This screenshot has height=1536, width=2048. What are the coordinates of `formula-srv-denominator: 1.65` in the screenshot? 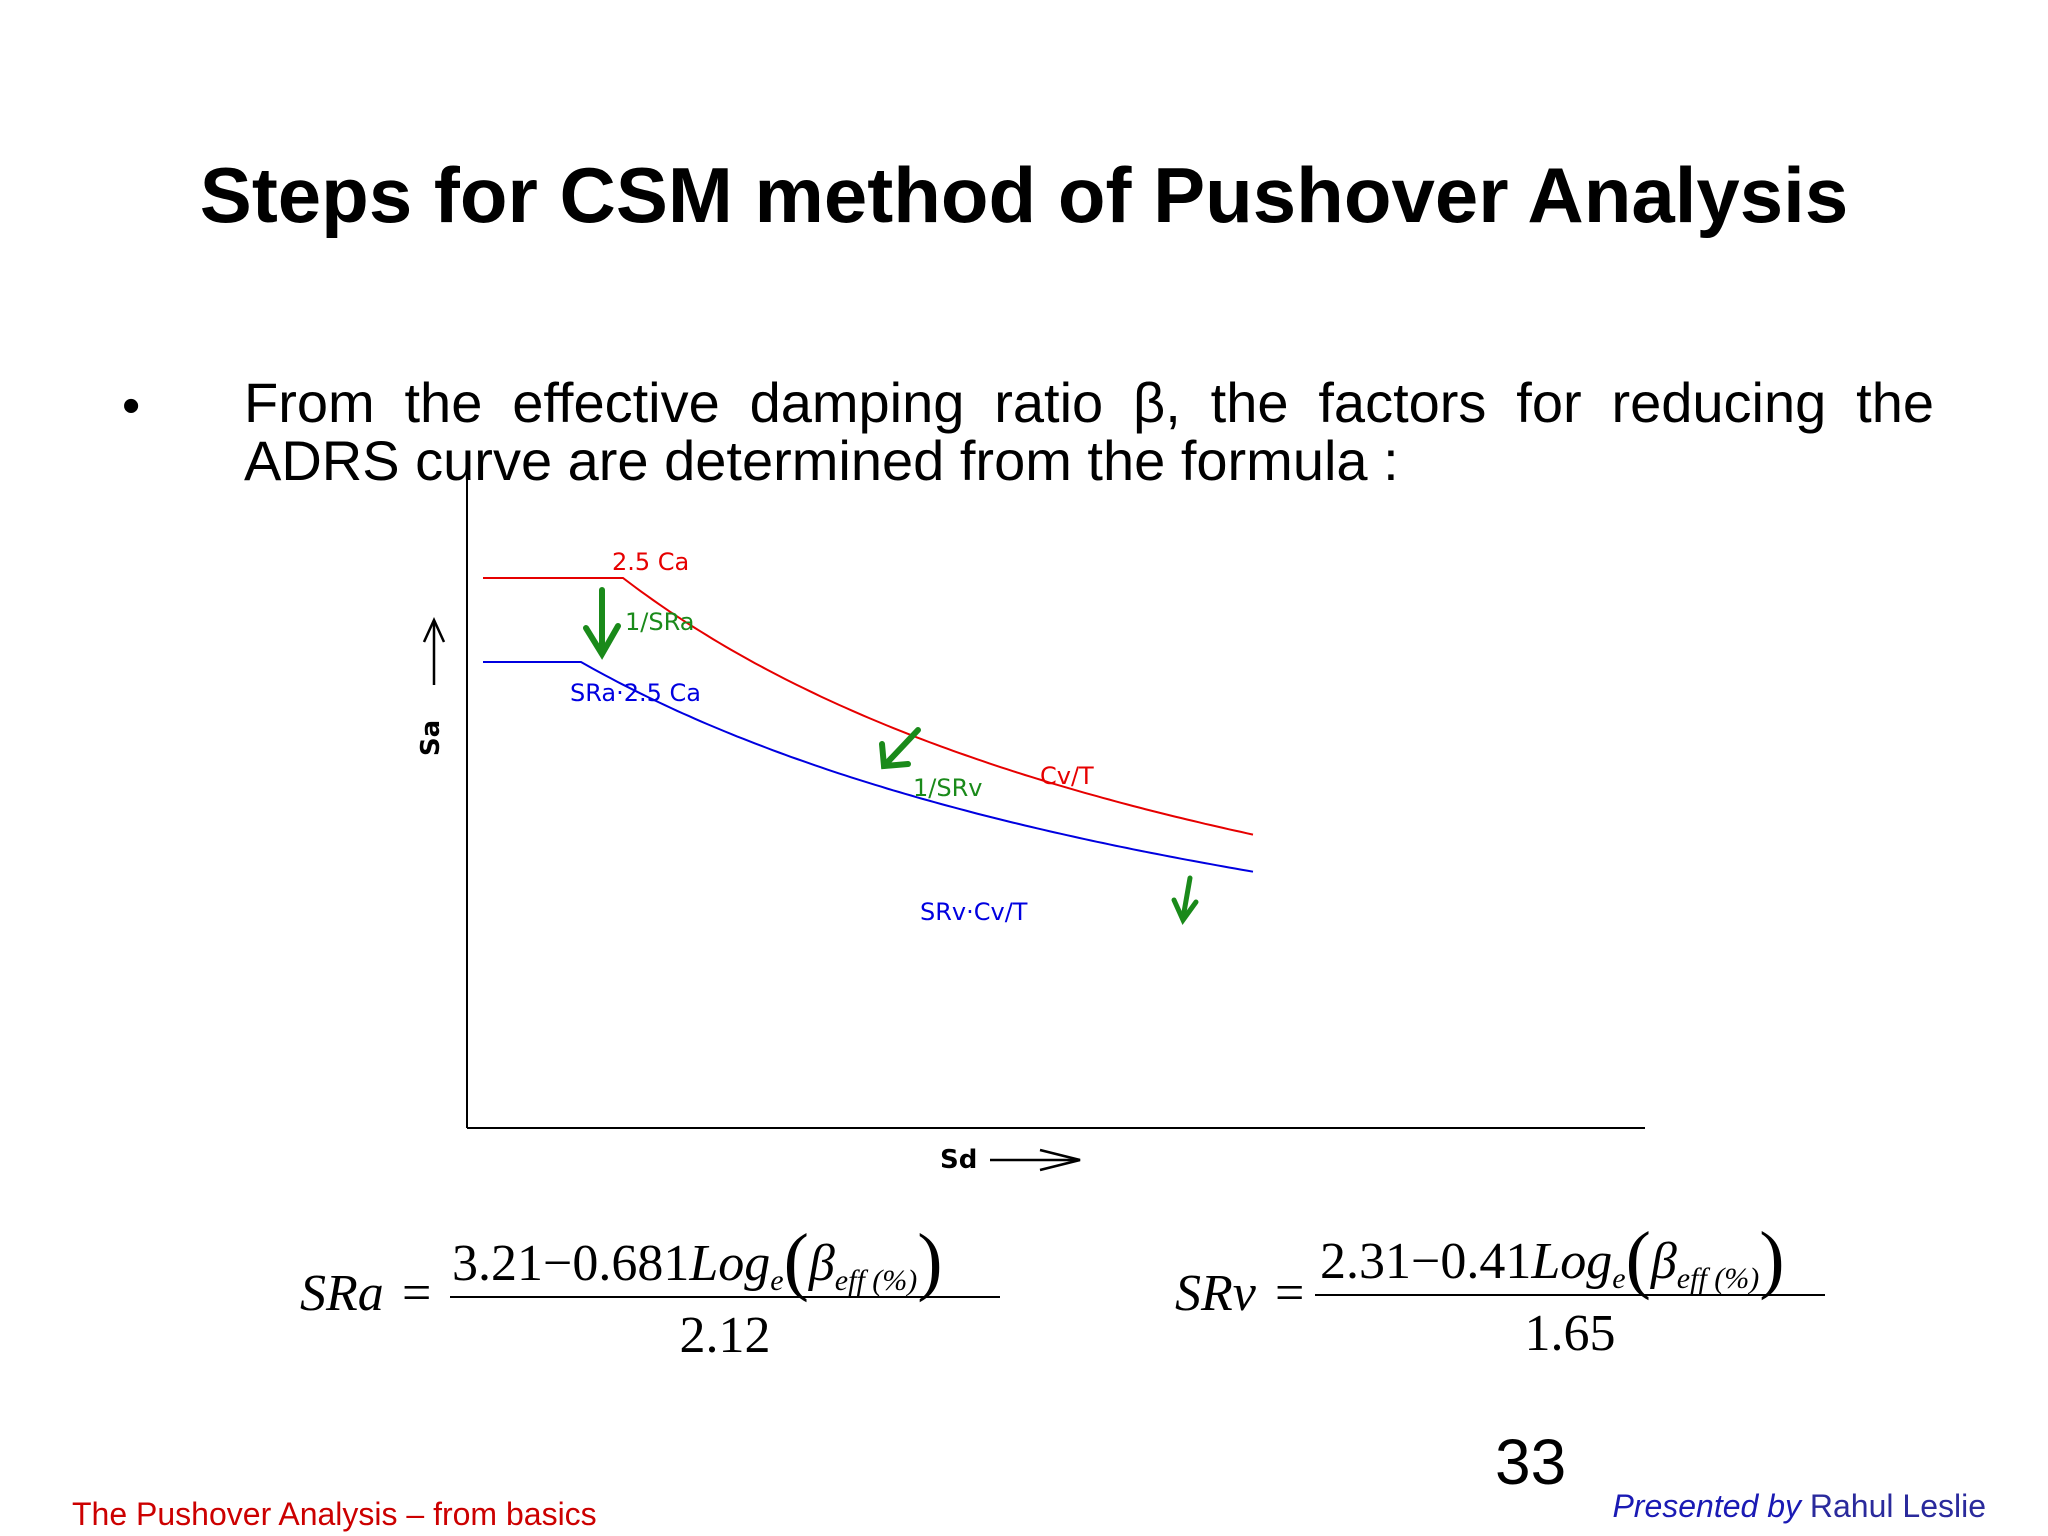 It's located at (1570, 1333).